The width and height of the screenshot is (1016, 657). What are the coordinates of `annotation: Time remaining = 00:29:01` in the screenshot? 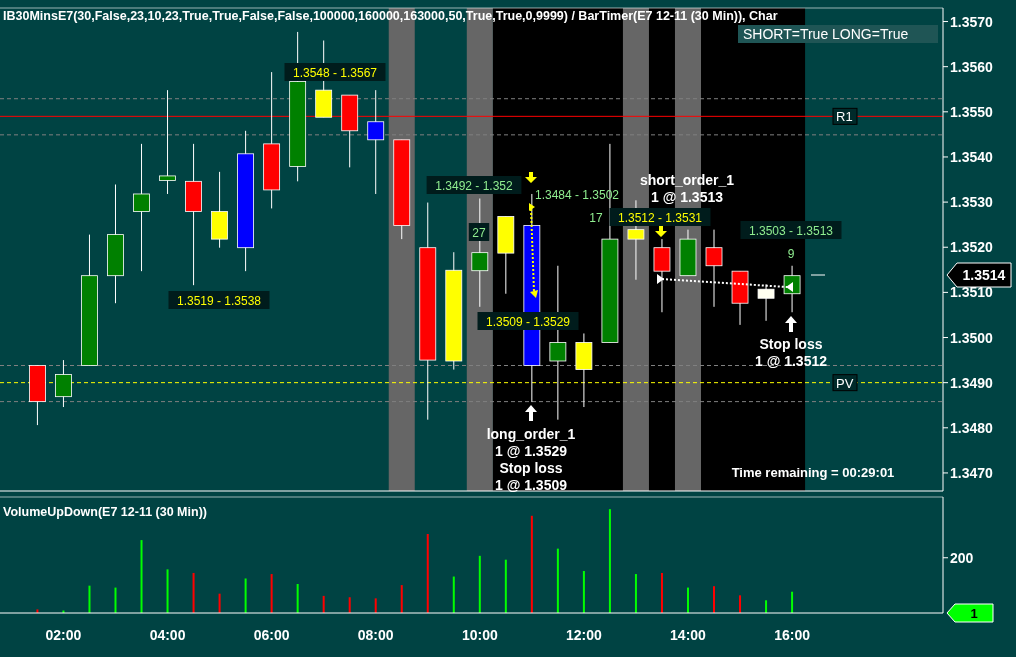 It's located at (813, 472).